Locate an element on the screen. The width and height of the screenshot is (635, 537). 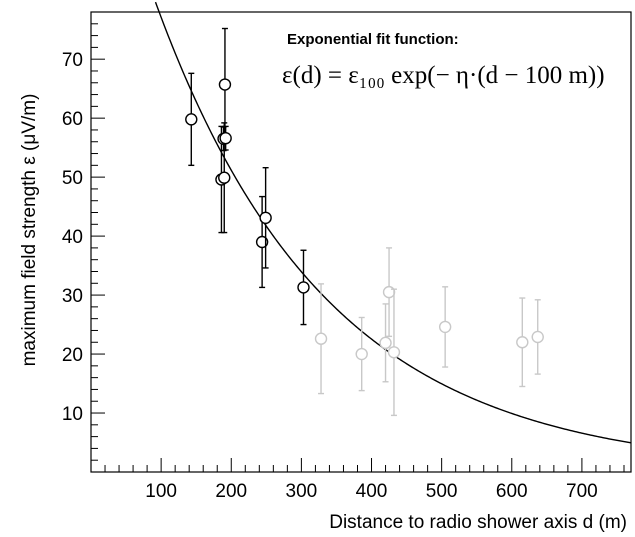
x-tick-label: 600 is located at coordinates (512, 491).